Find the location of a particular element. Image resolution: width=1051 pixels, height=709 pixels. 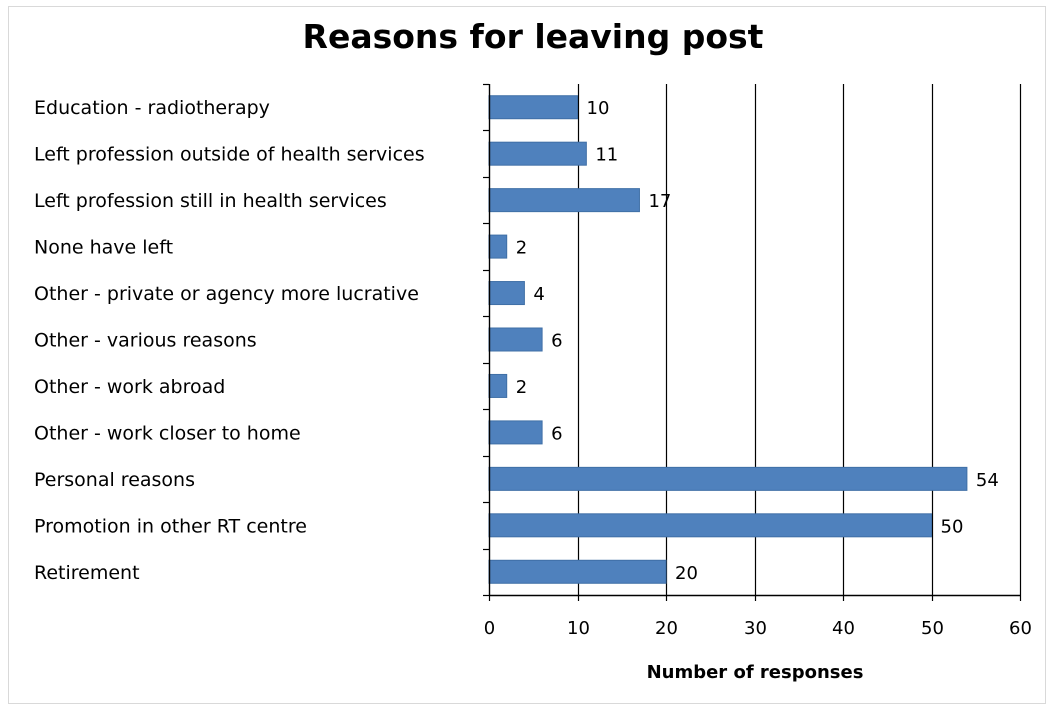

value-label: 10 is located at coordinates (598, 108).